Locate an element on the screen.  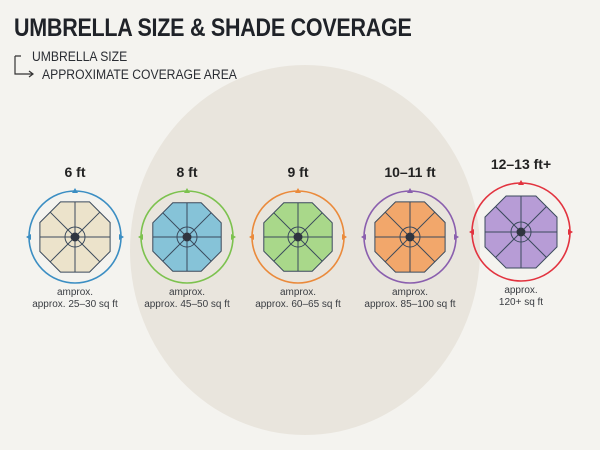
umbrella-size-label: 12–13 ft+ is located at coordinates (521, 164).